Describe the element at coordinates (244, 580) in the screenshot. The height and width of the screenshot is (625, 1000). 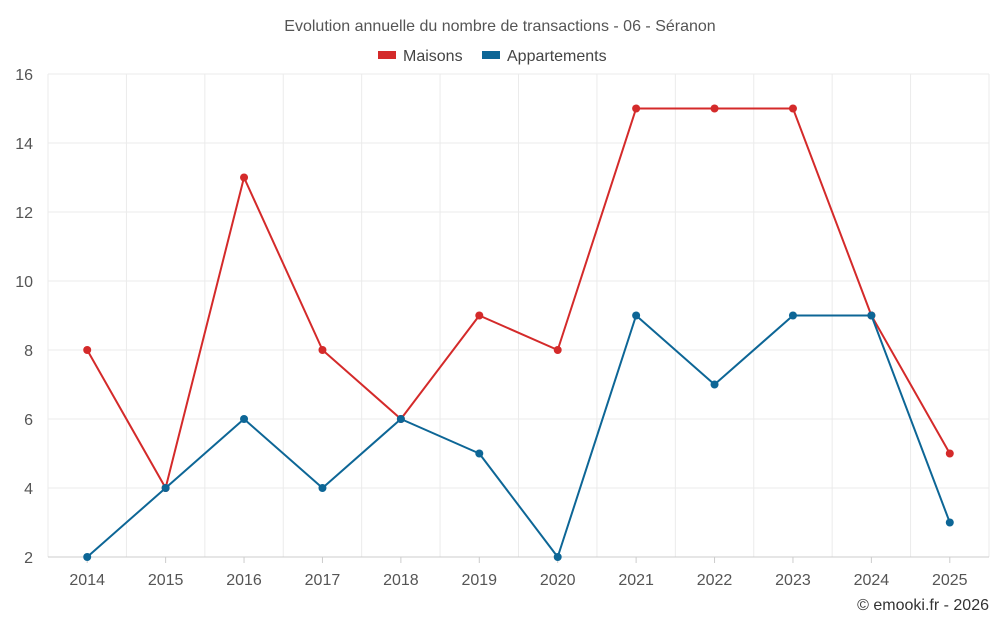
I see `x-tick-label: 2016` at that location.